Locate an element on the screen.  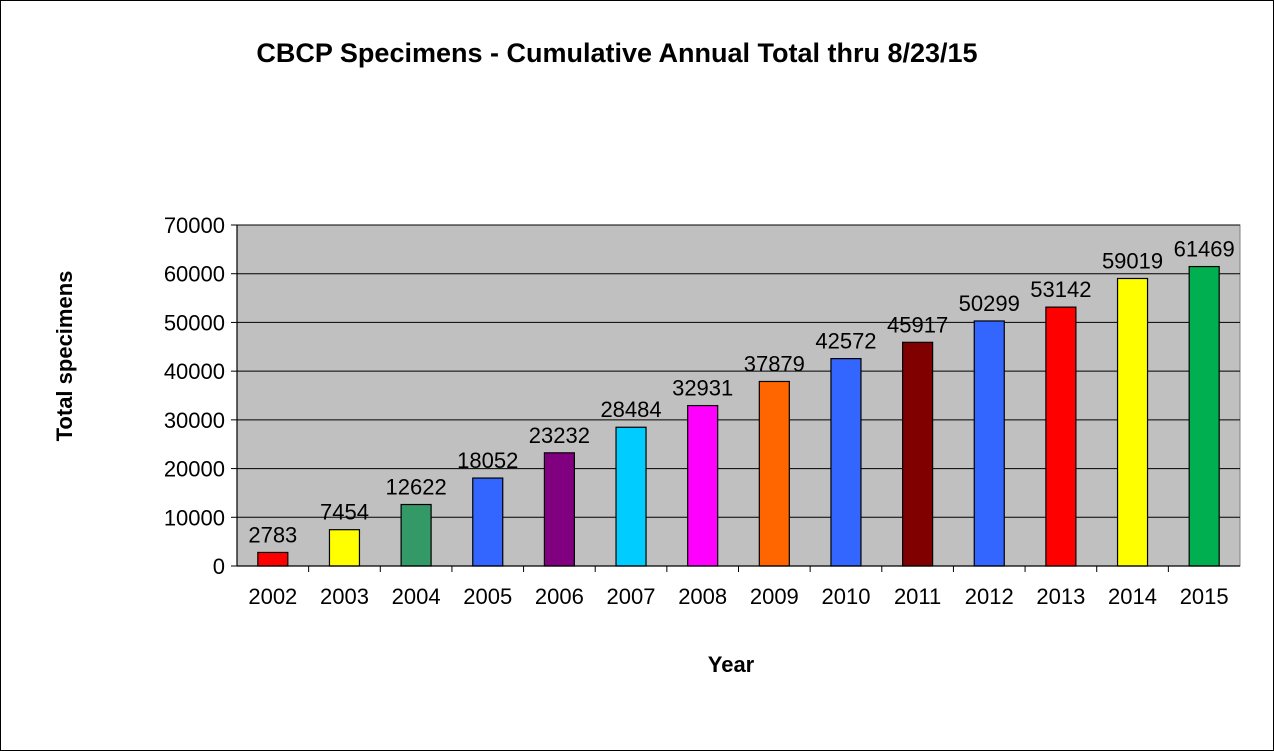
bar-2010 is located at coordinates (846, 462).